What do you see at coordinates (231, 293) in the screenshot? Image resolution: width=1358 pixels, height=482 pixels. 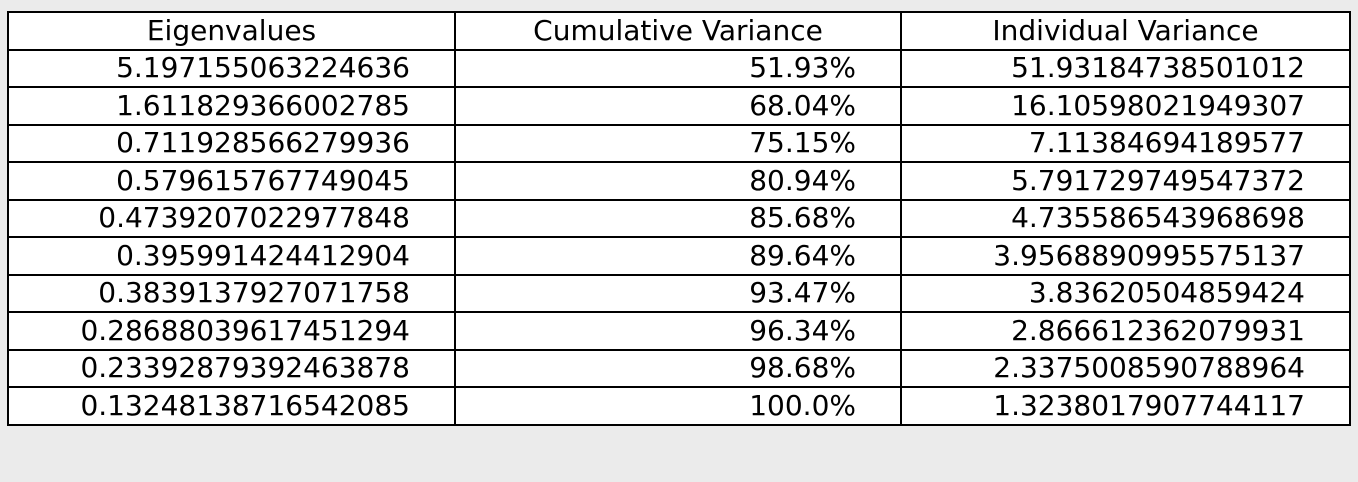 I see `eigenvalue-cell: 0.3839137927071758` at bounding box center [231, 293].